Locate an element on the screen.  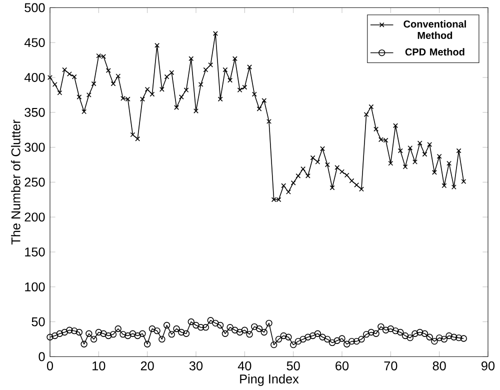
x-tick-label: 80 is located at coordinates (439, 365).